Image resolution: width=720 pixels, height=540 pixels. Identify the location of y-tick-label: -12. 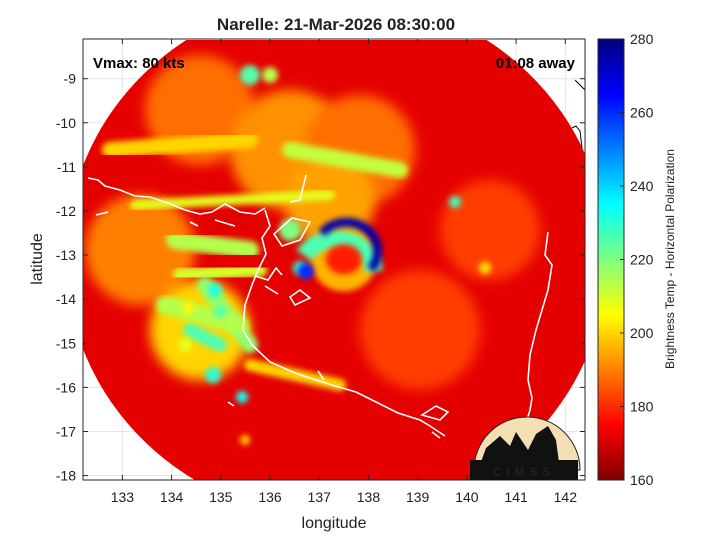
(66, 211).